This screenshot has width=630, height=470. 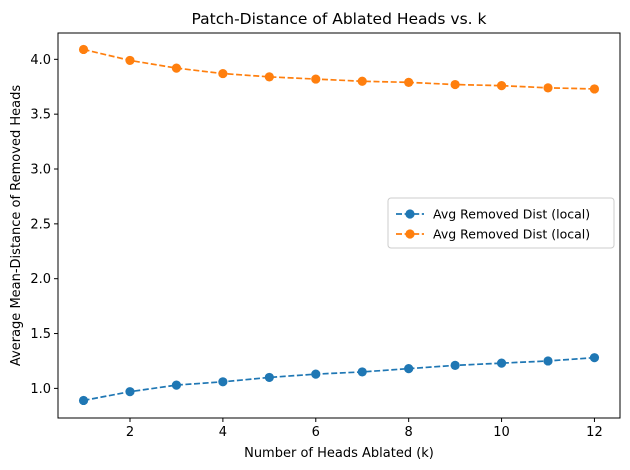 What do you see at coordinates (40, 60) in the screenshot?
I see `y-tick-label: 4.0` at bounding box center [40, 60].